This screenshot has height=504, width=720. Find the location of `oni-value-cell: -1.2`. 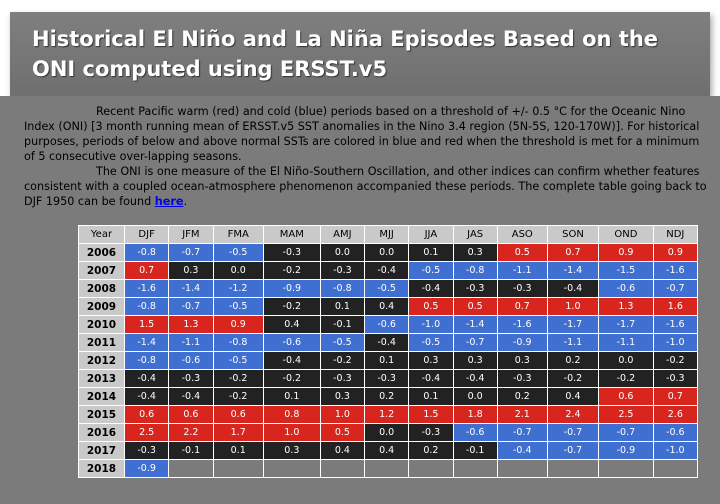

oni-value-cell: -1.2 is located at coordinates (238, 288).